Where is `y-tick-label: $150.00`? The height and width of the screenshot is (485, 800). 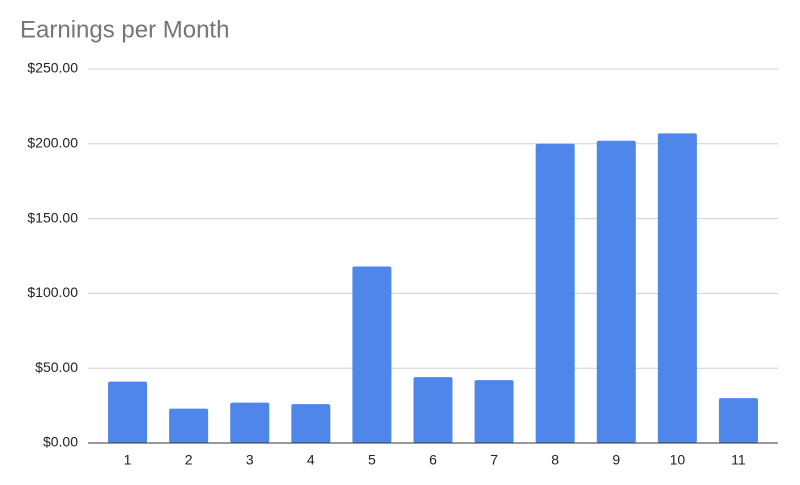
y-tick-label: $150.00 is located at coordinates (52, 217).